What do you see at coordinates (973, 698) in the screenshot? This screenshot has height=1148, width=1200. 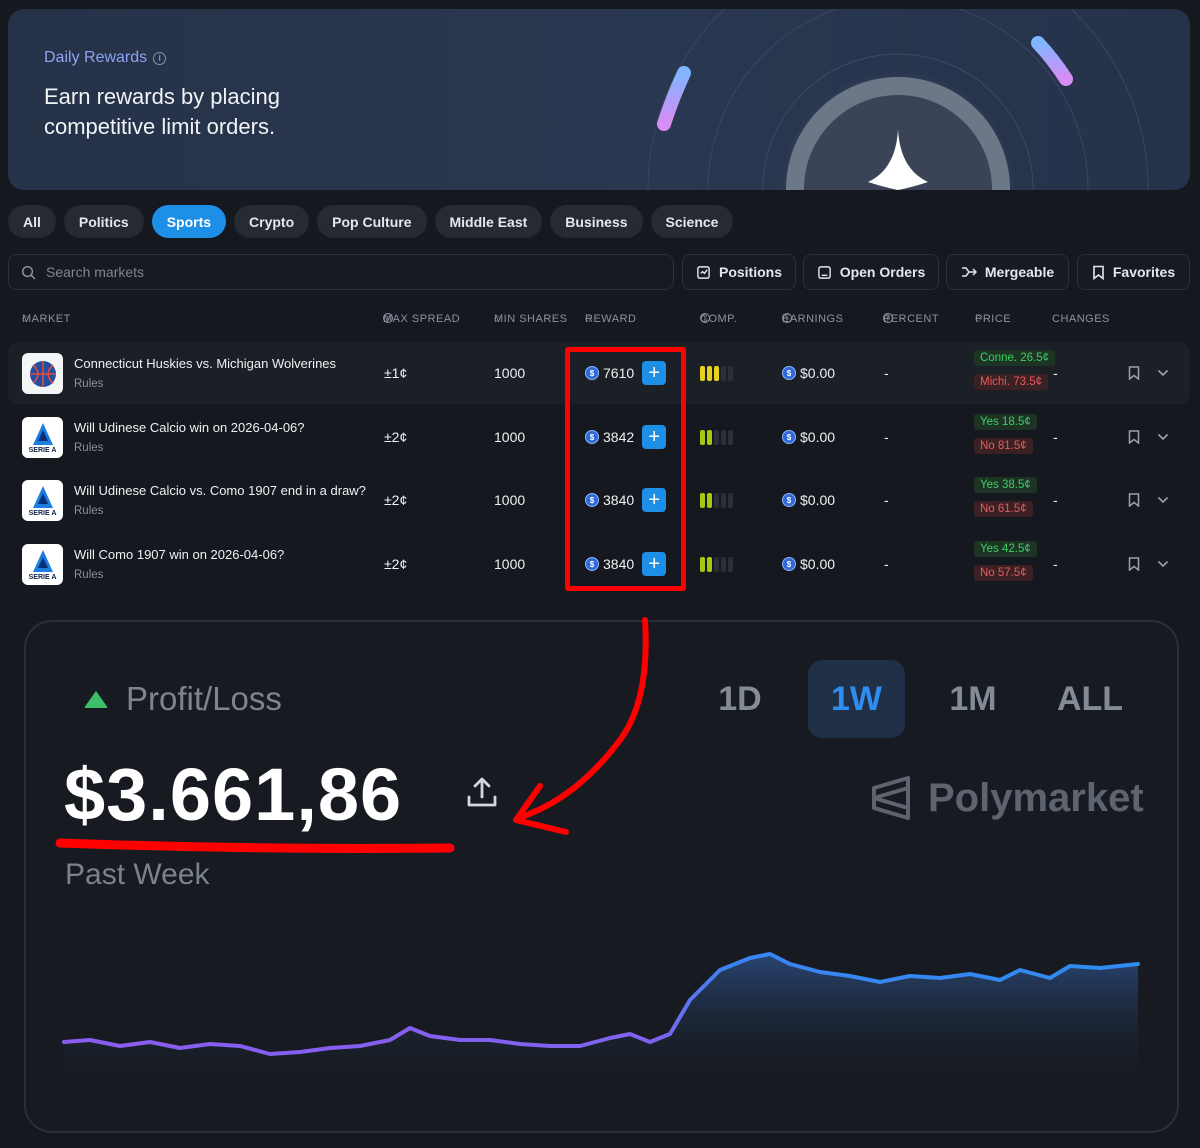 I see `timeframe-1m: 1M` at bounding box center [973, 698].